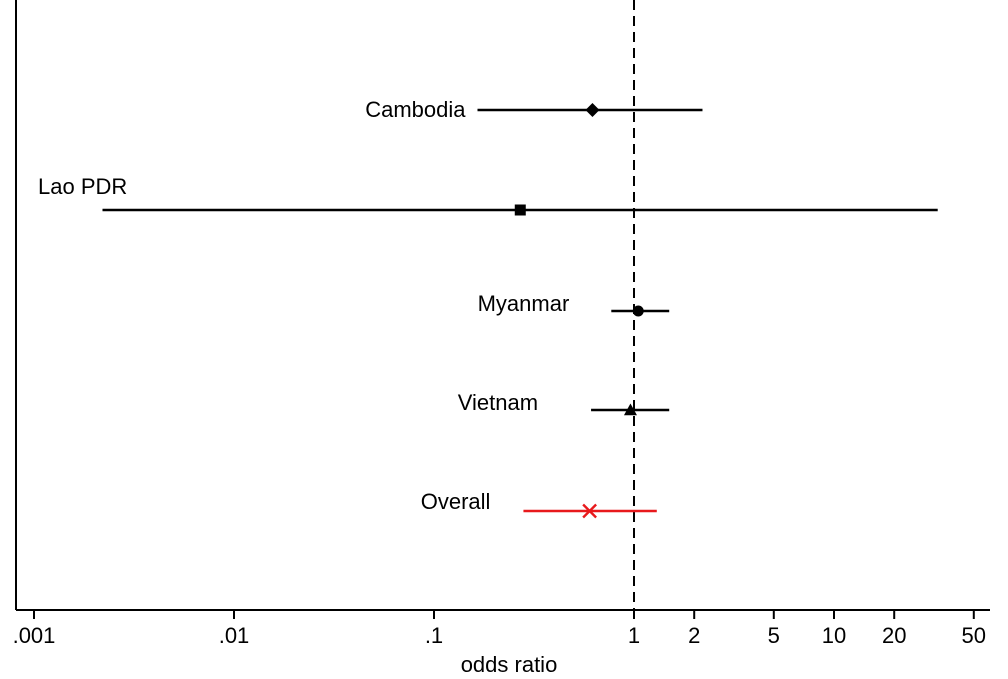 The width and height of the screenshot is (1008, 679). What do you see at coordinates (638, 311) in the screenshot?
I see `point-estimate-circle` at bounding box center [638, 311].